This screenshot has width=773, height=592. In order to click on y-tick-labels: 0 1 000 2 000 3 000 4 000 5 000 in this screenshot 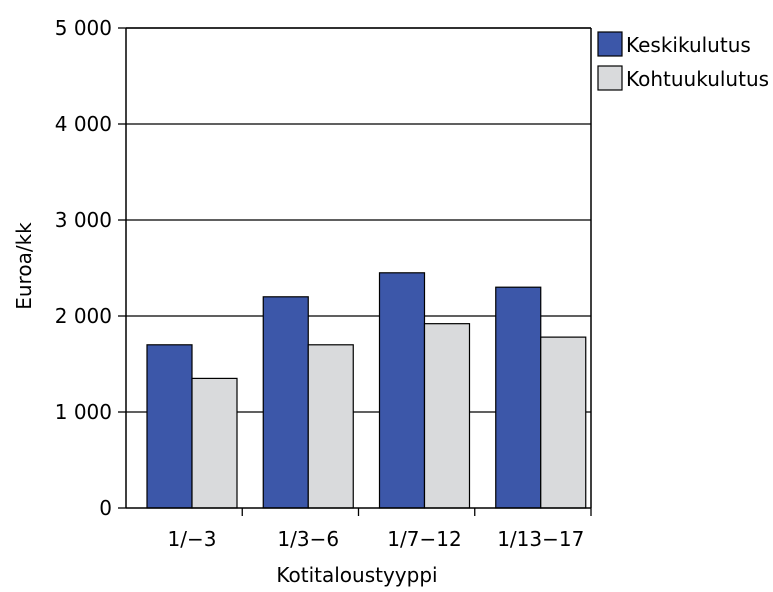, I will do `click(83, 268)`.